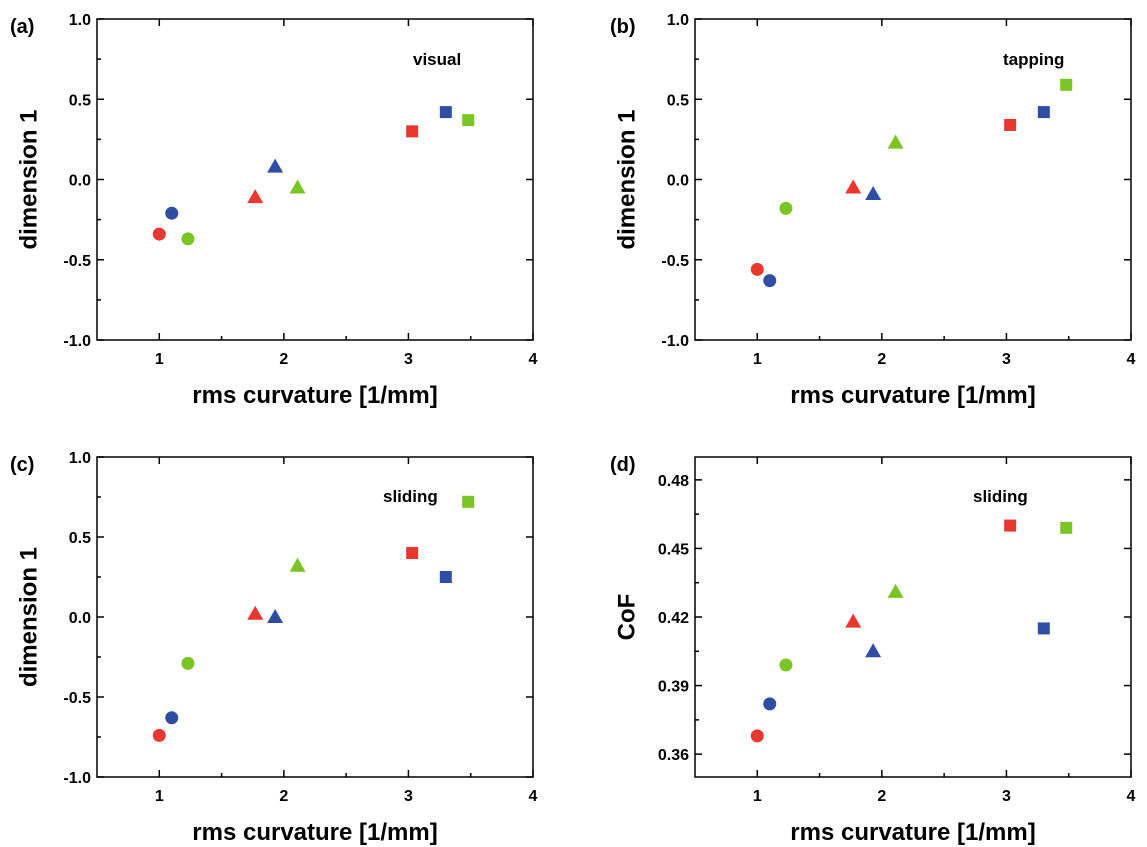 This screenshot has height=847, width=1147. I want to click on y-tick-label: 0.39, so click(673, 687).